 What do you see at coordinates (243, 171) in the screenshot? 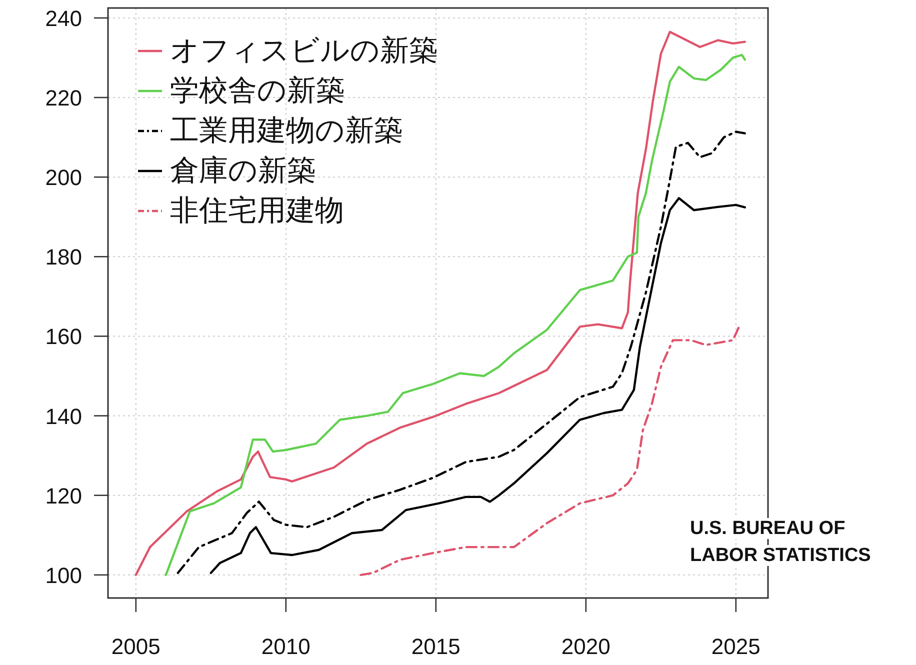
I see `legend-label: 倉庫の新築` at bounding box center [243, 171].